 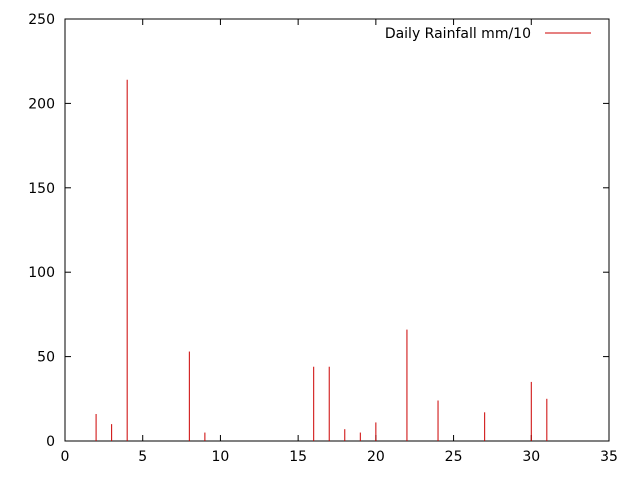 What do you see at coordinates (454, 457) in the screenshot?
I see `x-tick-label: 25` at bounding box center [454, 457].